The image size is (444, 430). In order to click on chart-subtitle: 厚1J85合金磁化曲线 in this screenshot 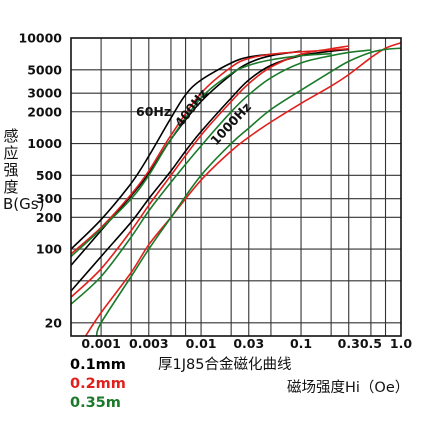, I will do `click(225, 365)`.